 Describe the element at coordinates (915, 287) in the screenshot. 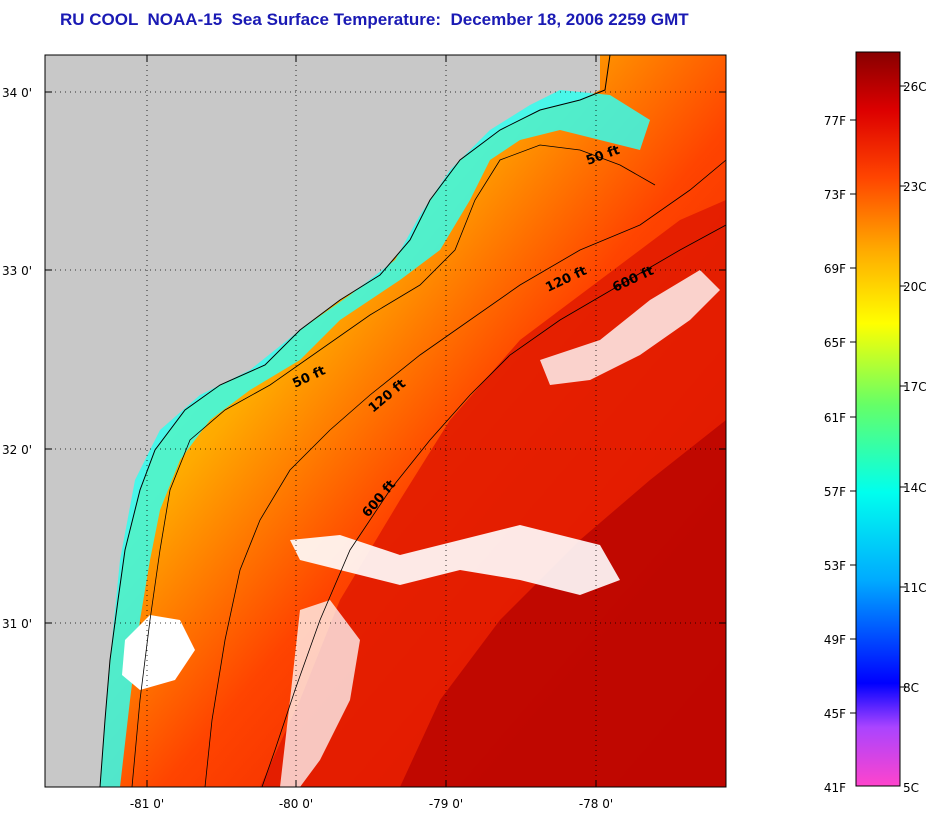

I see `colorbar-c-label: 20C` at that location.